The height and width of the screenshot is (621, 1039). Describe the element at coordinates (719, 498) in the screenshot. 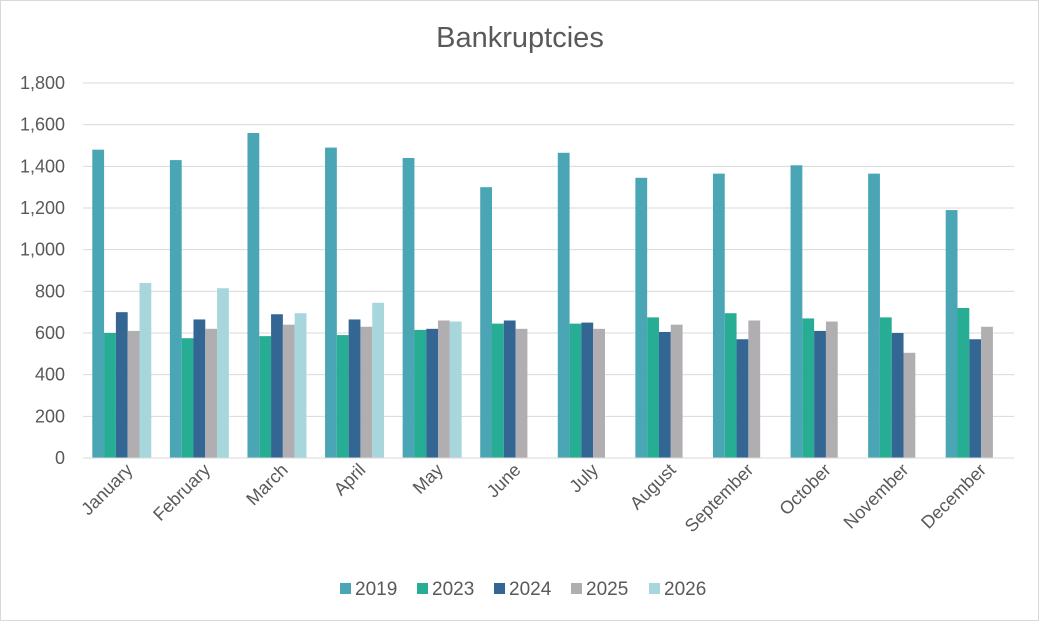

I see `x-tick-label: September` at that location.